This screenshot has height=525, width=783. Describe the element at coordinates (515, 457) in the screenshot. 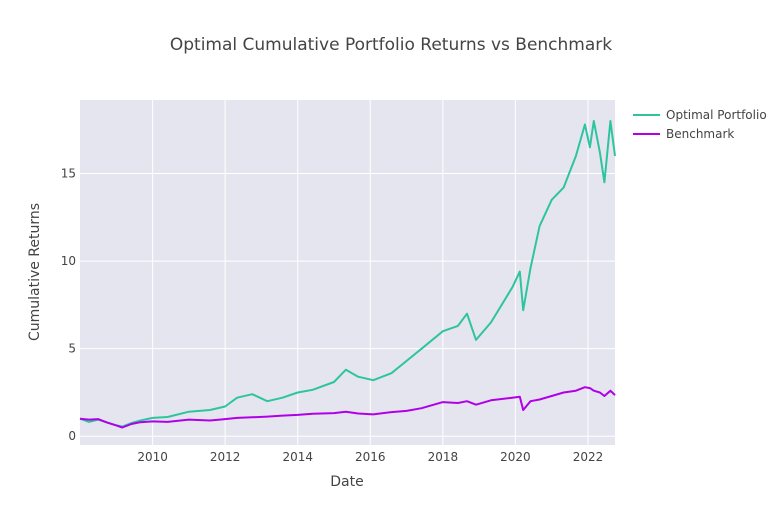

I see `x-tick-label: 2020` at that location.